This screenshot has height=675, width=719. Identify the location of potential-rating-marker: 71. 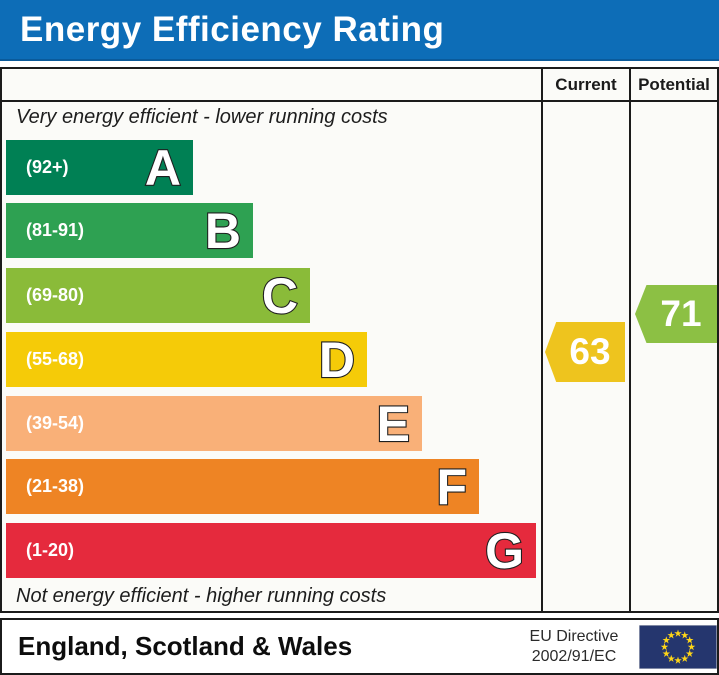
(676, 314).